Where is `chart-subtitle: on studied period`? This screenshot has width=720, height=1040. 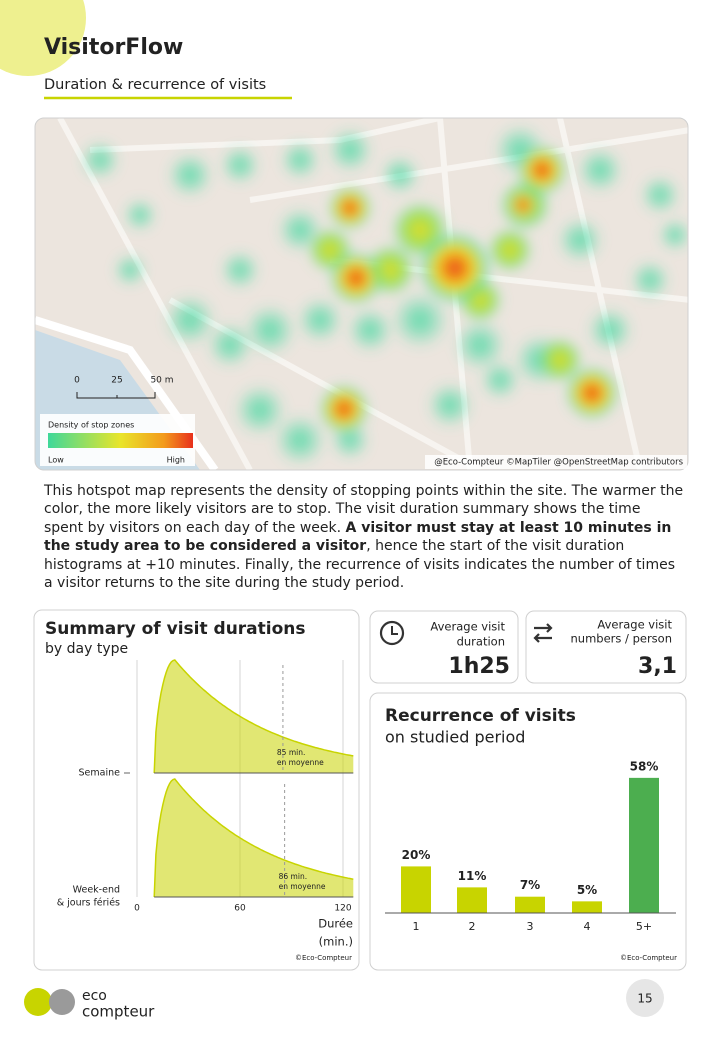
chart-subtitle: on studied period is located at coordinates (455, 737).